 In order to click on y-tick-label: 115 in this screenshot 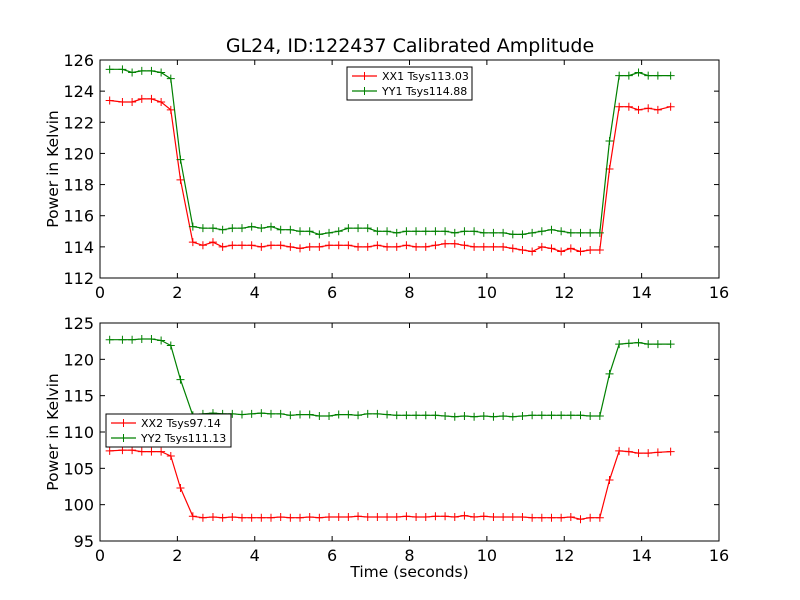, I will do `click(78, 396)`.